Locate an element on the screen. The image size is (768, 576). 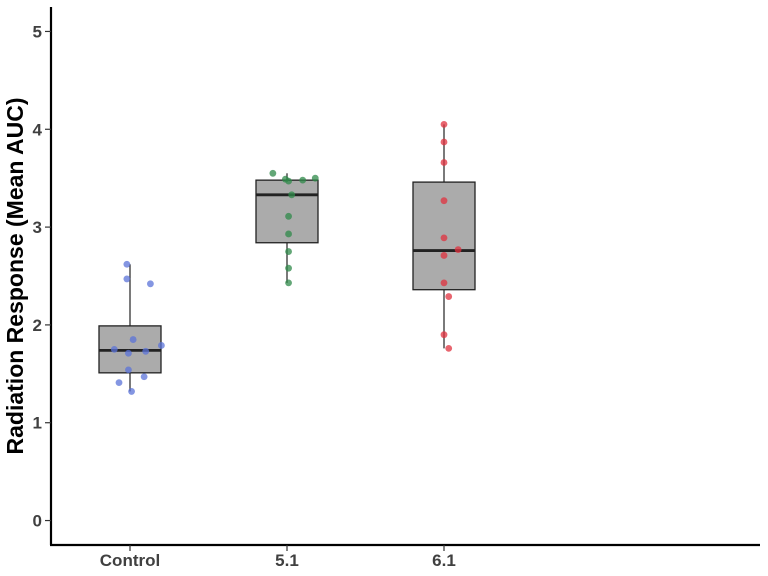
y-axis-title: Radiation Response (Mean AUC) is located at coordinates (15, 276).